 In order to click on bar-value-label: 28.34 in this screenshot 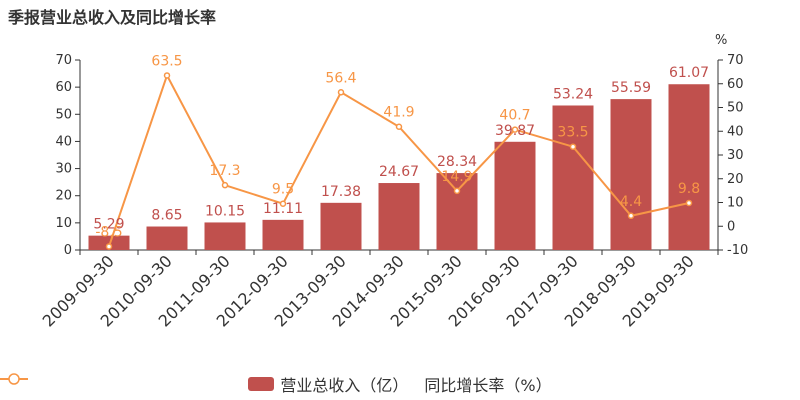, I will do `click(457, 162)`.